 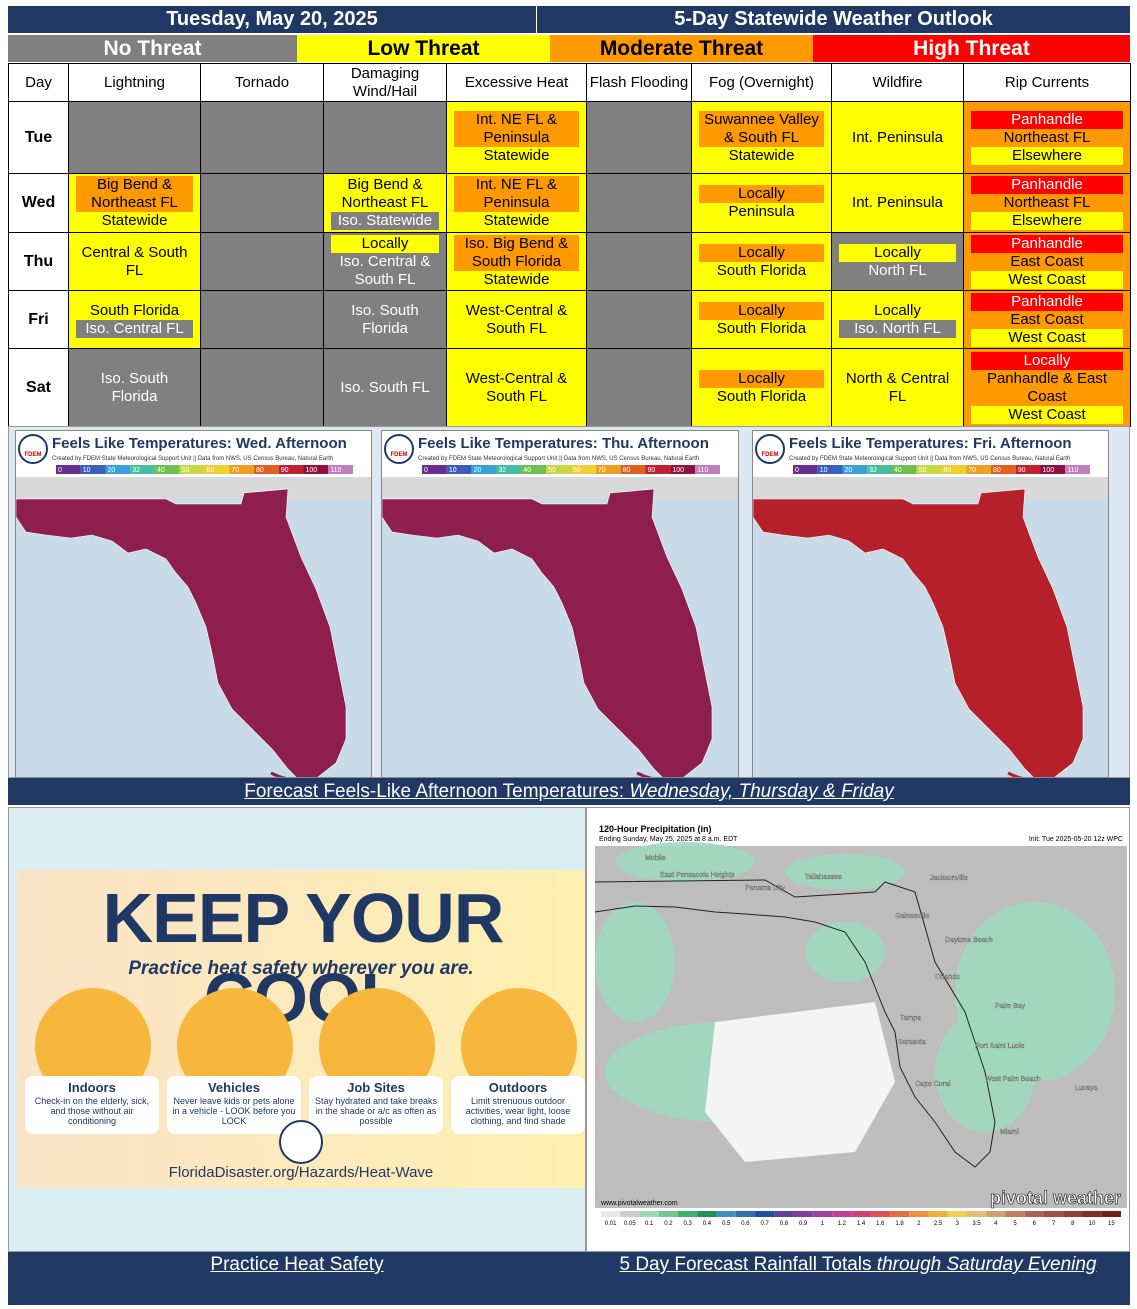 What do you see at coordinates (912, 916) in the screenshot?
I see `city-label: Gainesville` at bounding box center [912, 916].